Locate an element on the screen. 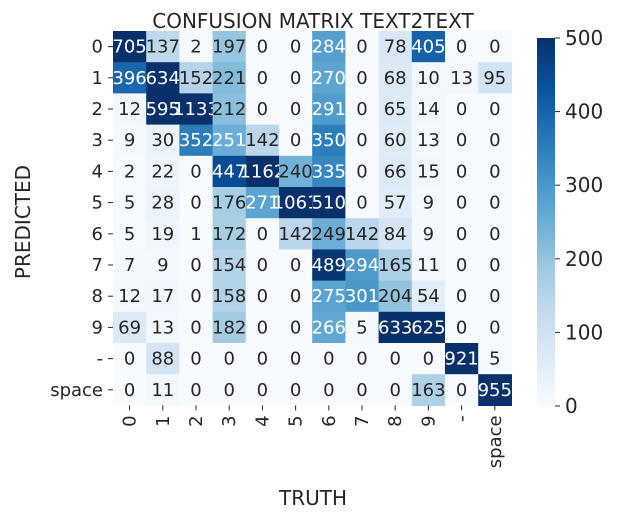 The height and width of the screenshot is (520, 618). x-tick-label: 7 is located at coordinates (362, 420).